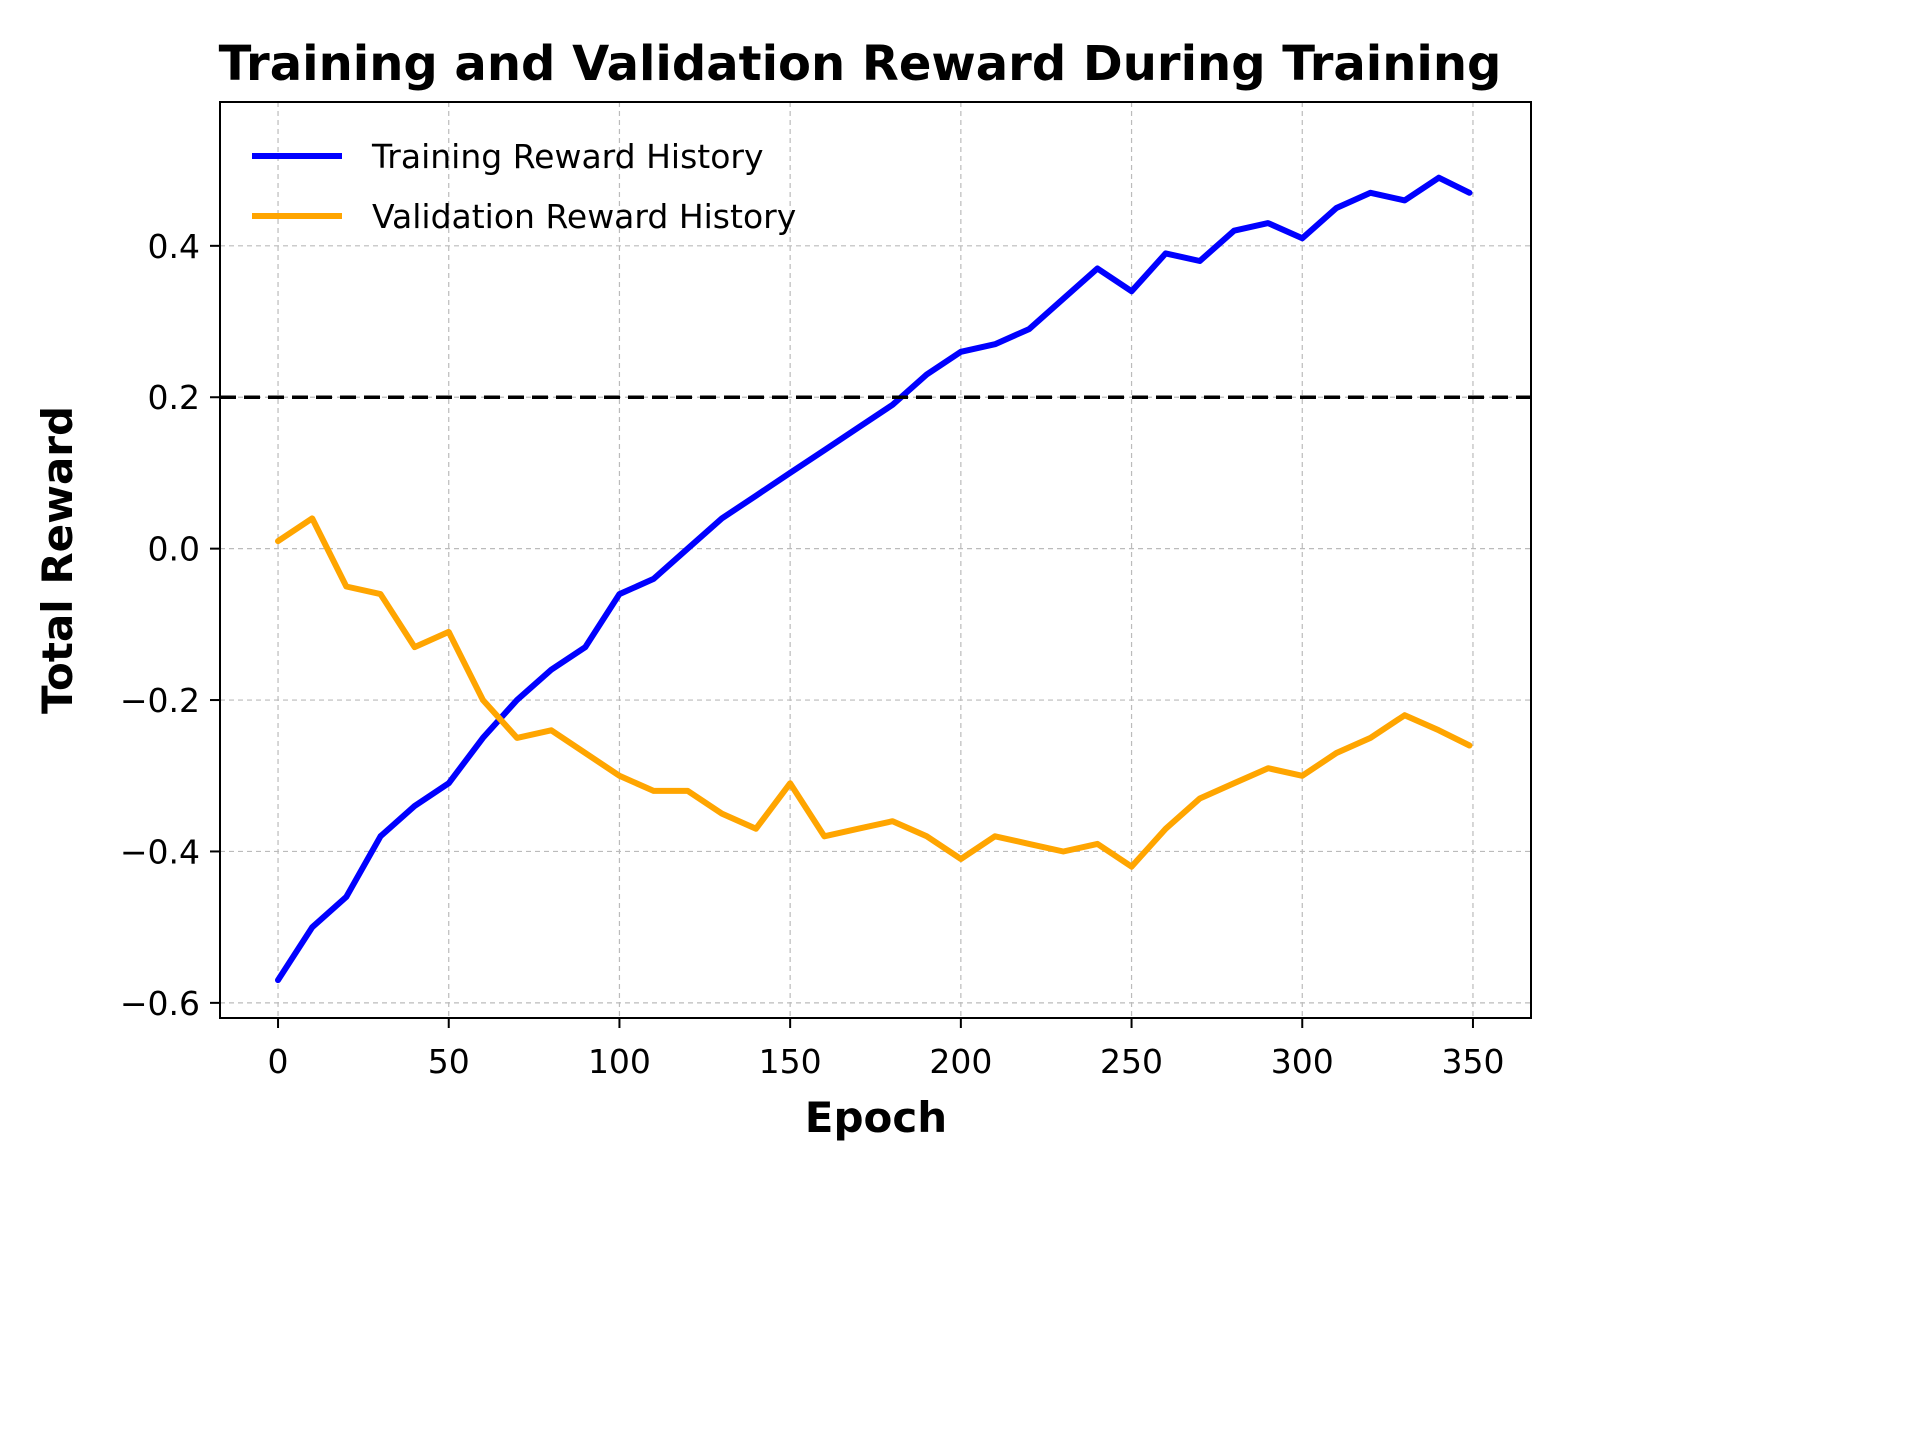 The image size is (1920, 1440). I want to click on x-axis-label: Epoch, so click(876, 1117).